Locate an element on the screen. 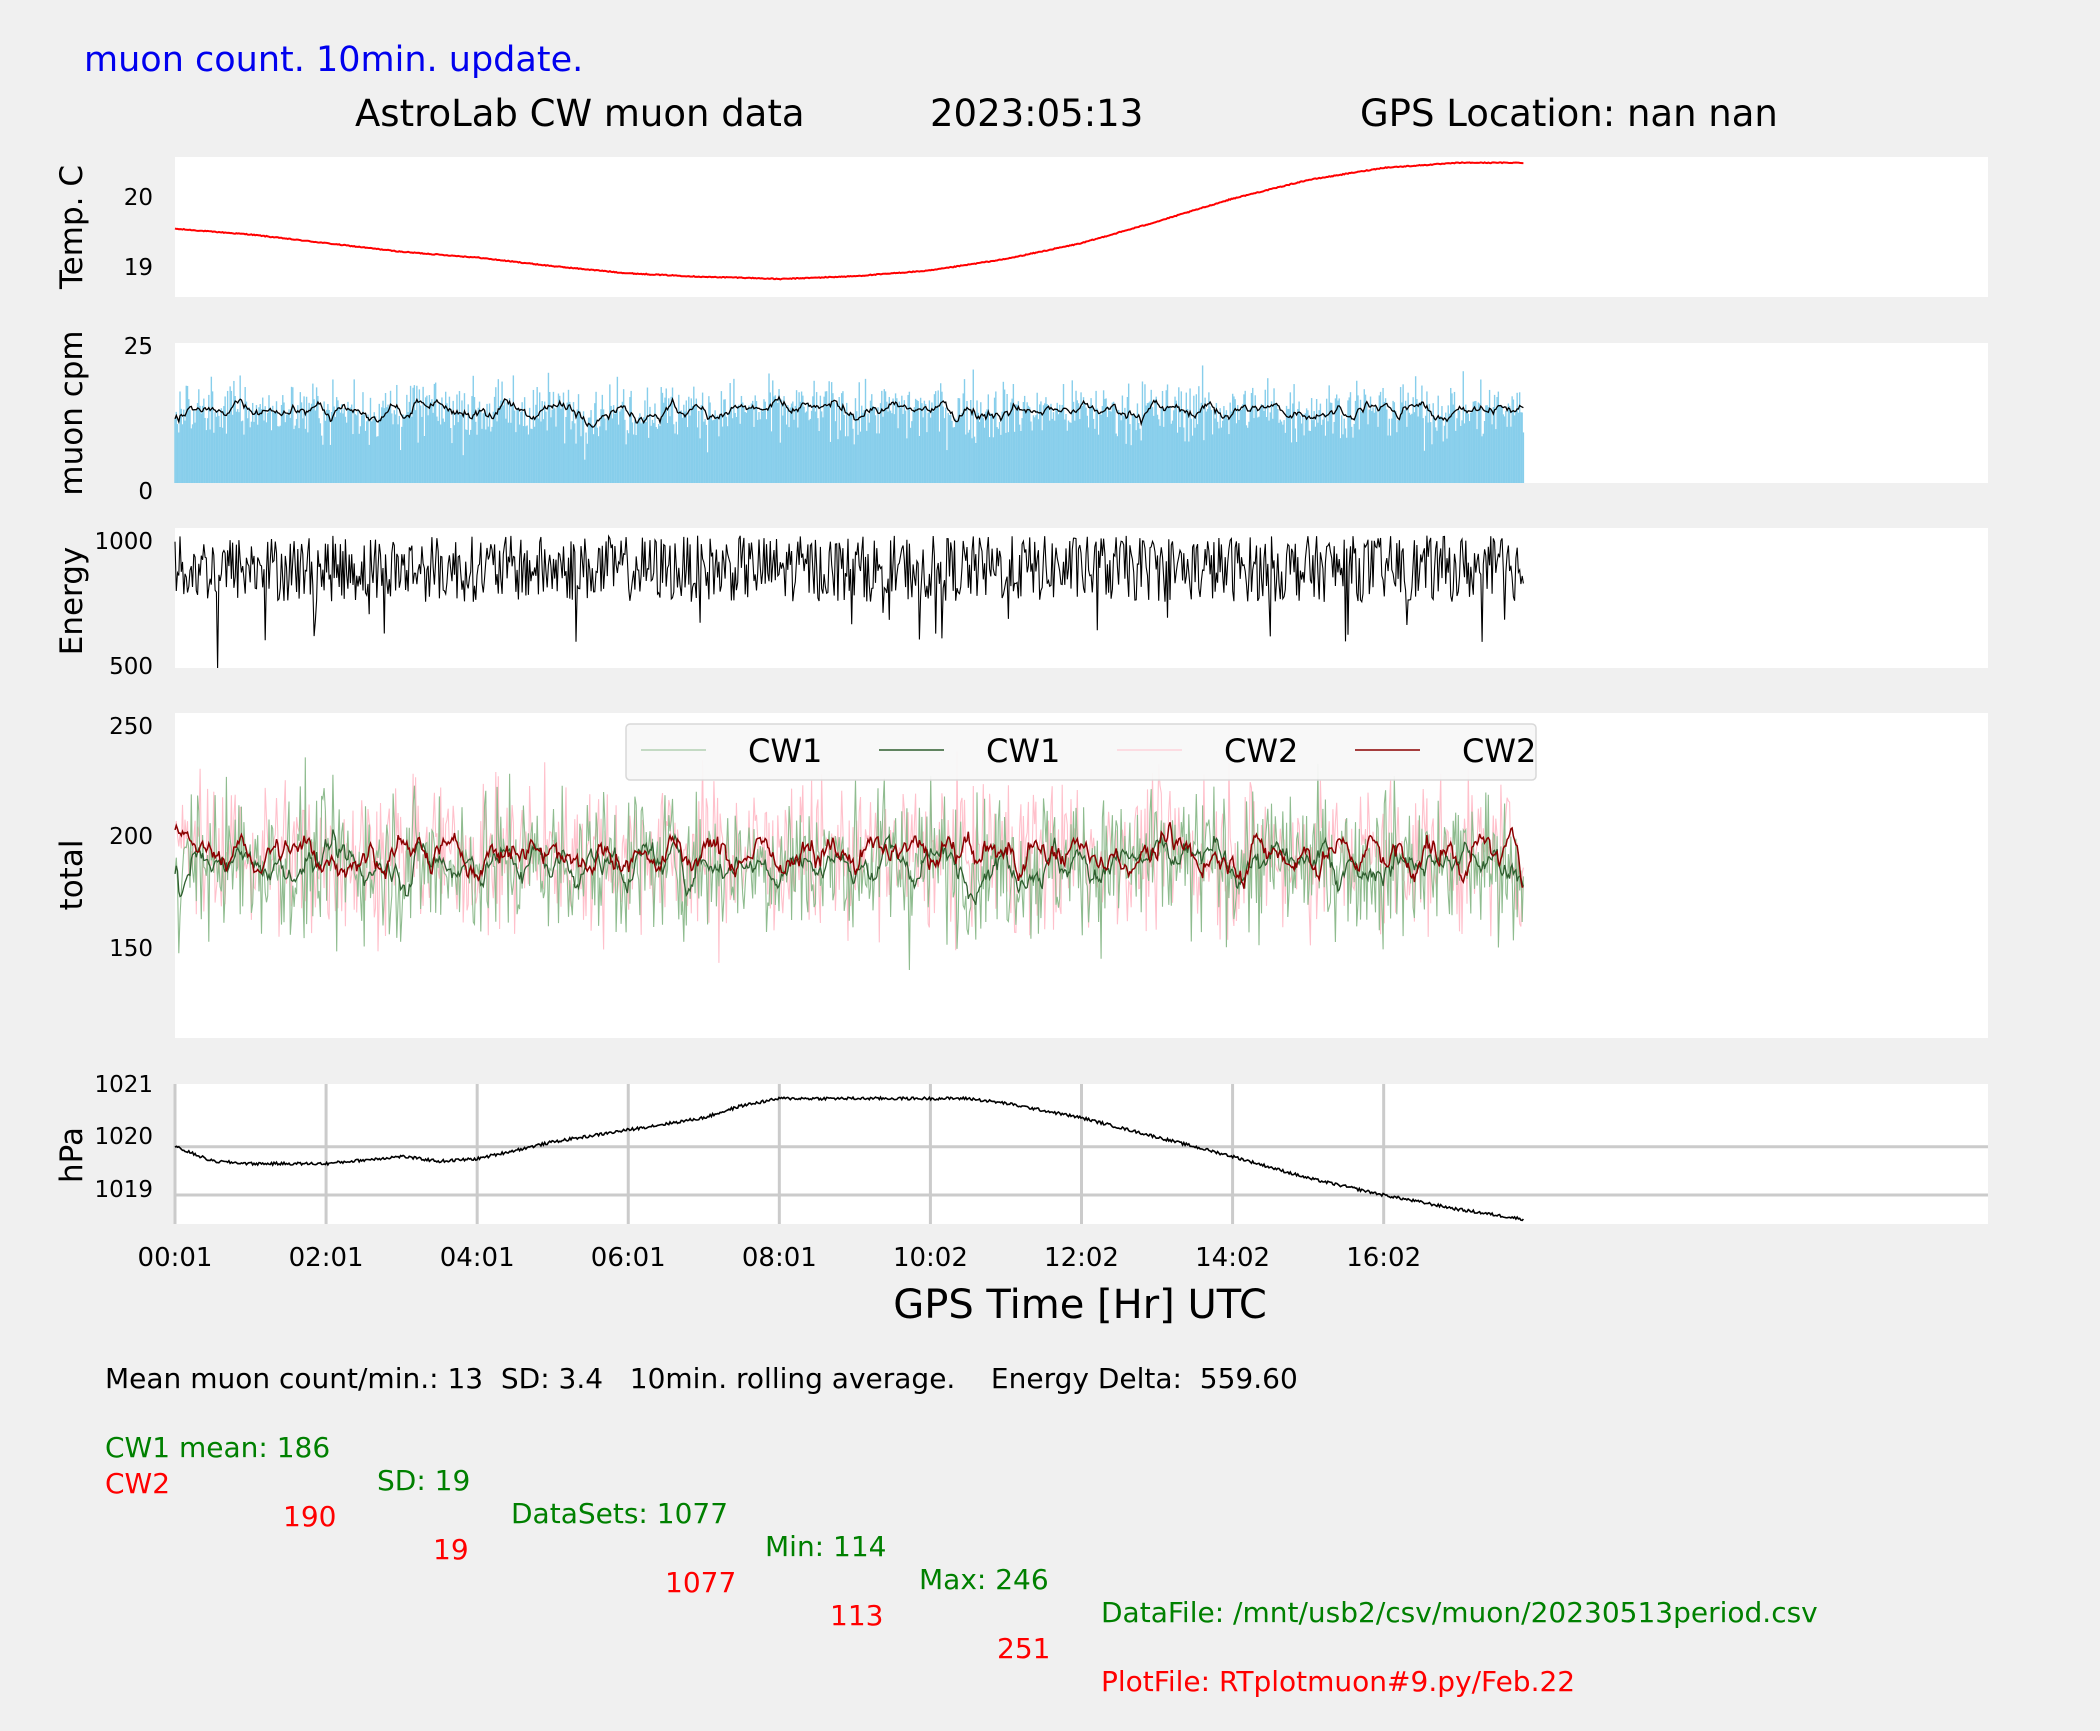 This screenshot has height=1731, width=2100. temperature-plot-area is located at coordinates (1081, 227).